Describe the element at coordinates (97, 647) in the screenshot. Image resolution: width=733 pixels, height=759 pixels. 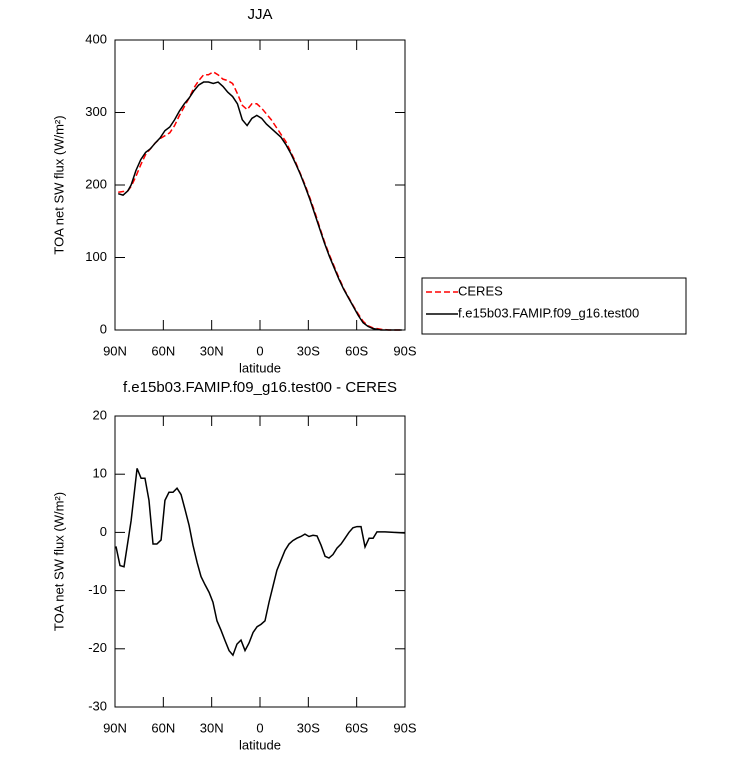
I see `y-tick-label: -20` at that location.